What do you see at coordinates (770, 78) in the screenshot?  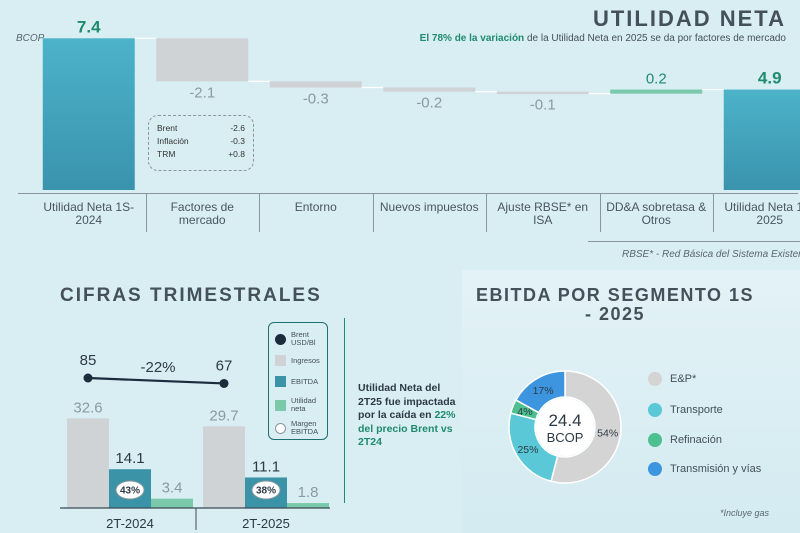 I see `waterfall-value-label: 4.9` at bounding box center [770, 78].